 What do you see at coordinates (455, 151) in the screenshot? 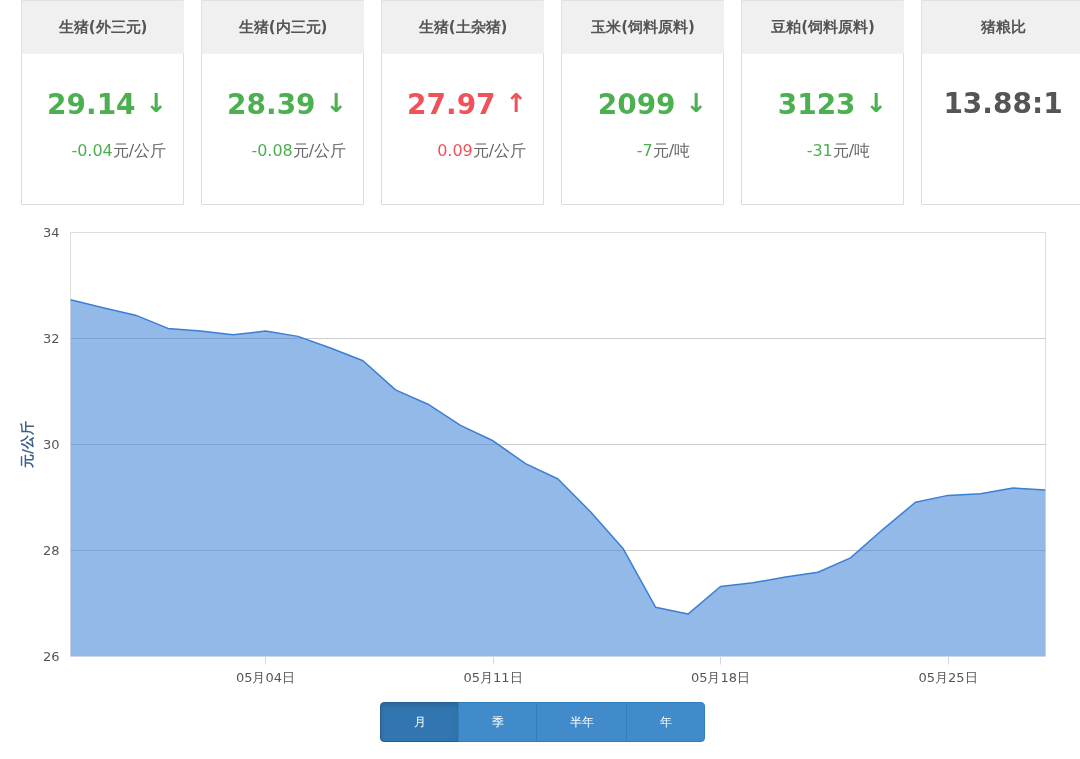
I see `text: 0.09` at bounding box center [455, 151].